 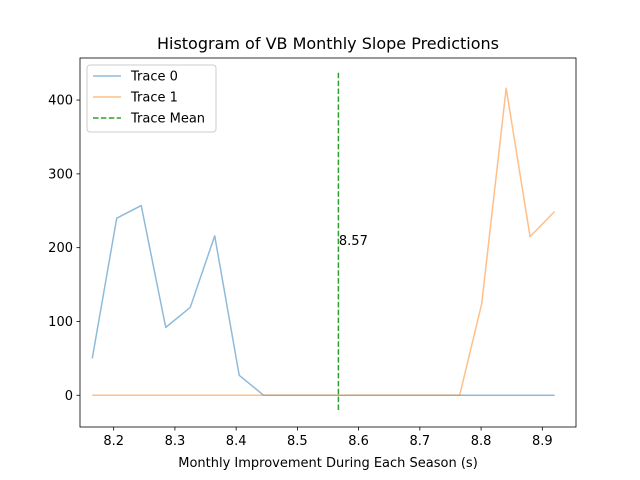 I want to click on x-tick-label: 8.7, so click(x=420, y=441).